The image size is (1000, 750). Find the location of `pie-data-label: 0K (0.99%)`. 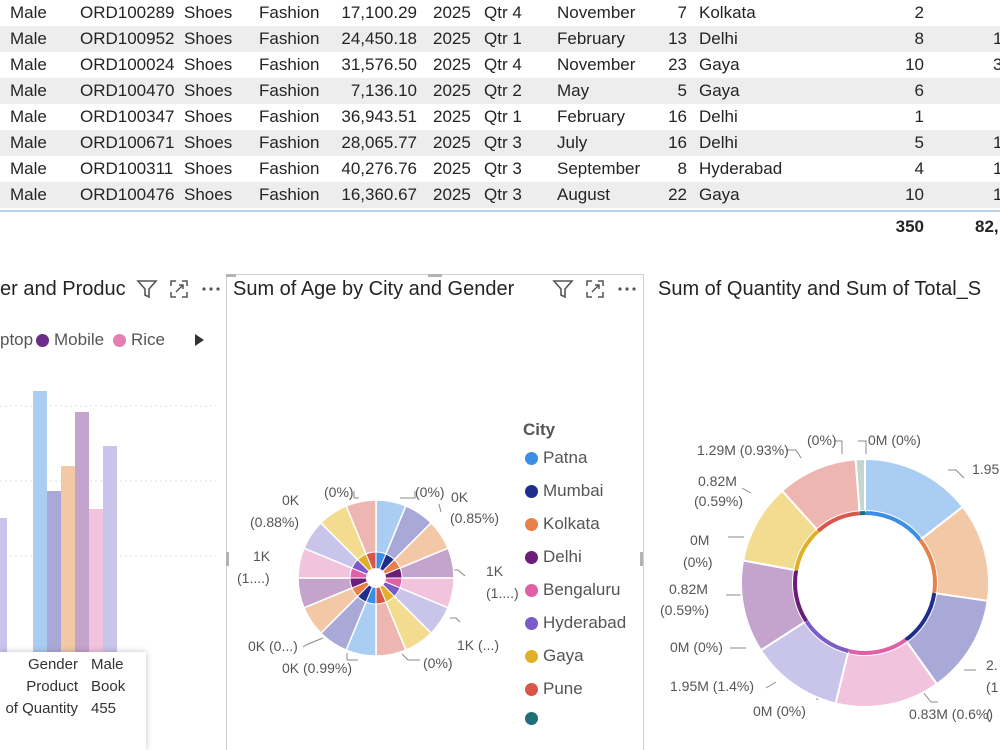

pie-data-label: 0K (0.99%) is located at coordinates (317, 668).